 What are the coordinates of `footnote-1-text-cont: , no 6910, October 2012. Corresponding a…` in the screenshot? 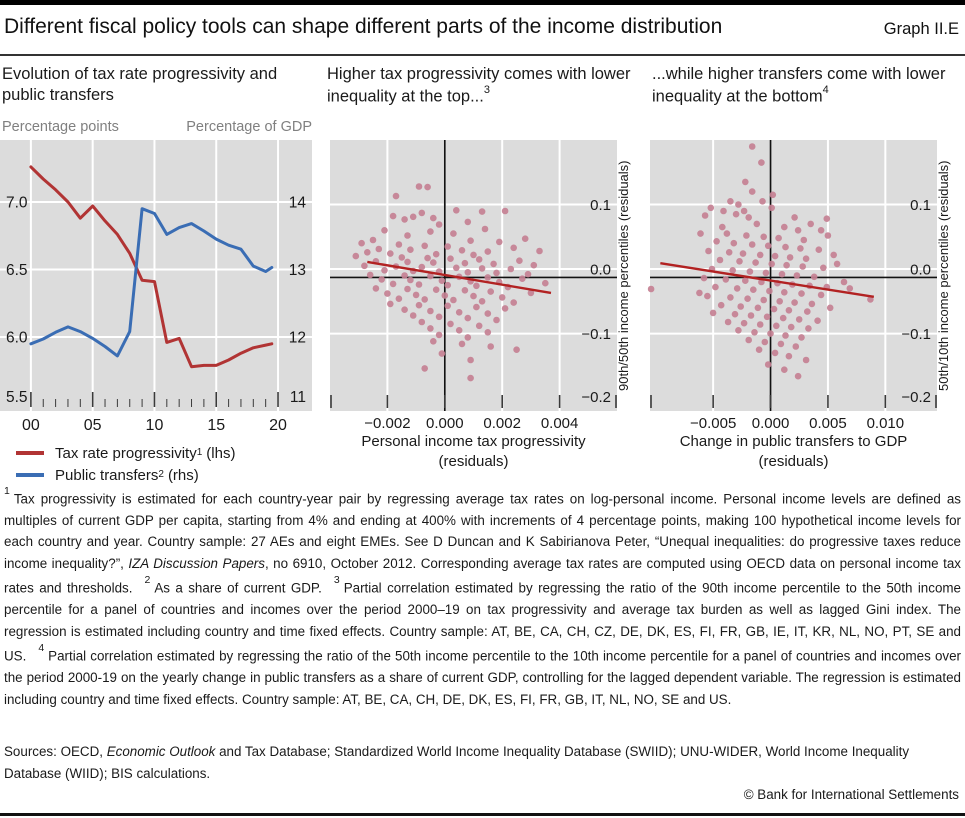 It's located at (482, 575).